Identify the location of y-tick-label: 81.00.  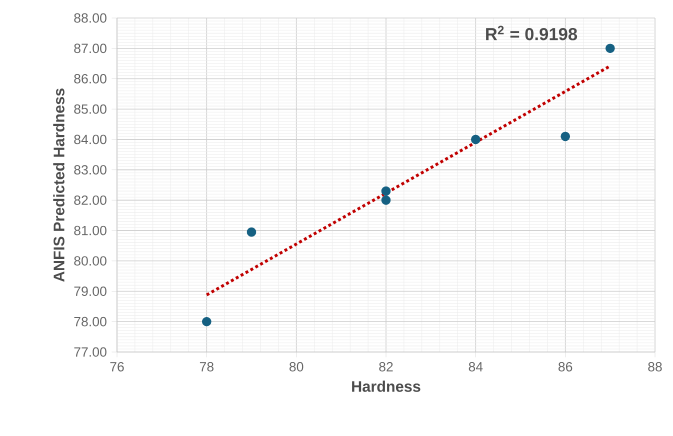
(90, 231).